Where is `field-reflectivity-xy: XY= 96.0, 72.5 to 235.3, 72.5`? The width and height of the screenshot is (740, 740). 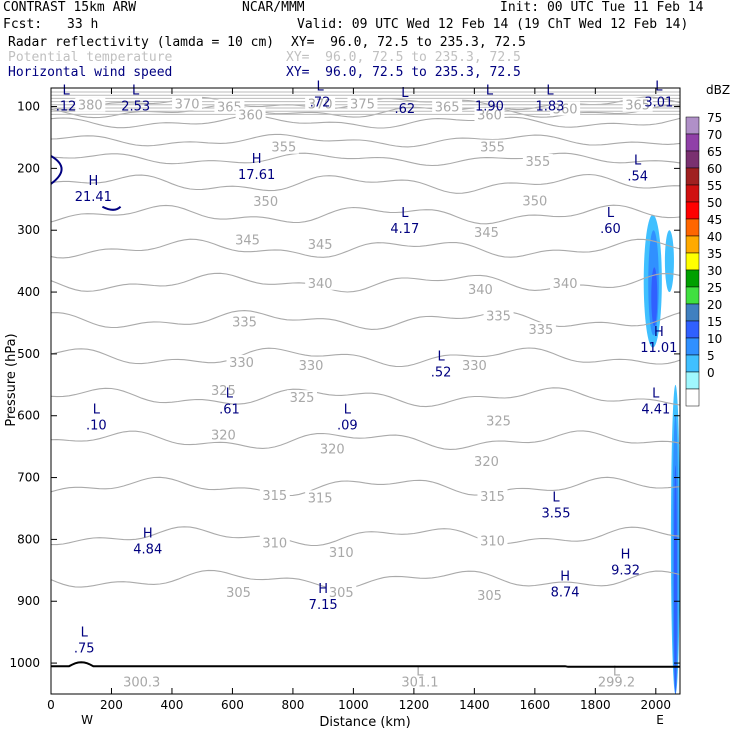 field-reflectivity-xy: XY= 96.0, 72.5 to 235.3, 72.5 is located at coordinates (408, 42).